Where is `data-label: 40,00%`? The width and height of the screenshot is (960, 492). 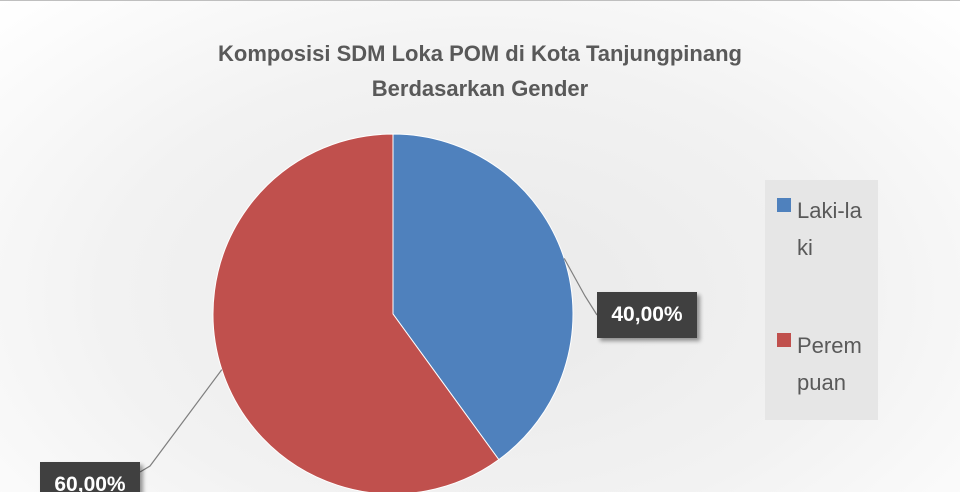
data-label: 40,00% is located at coordinates (647, 315).